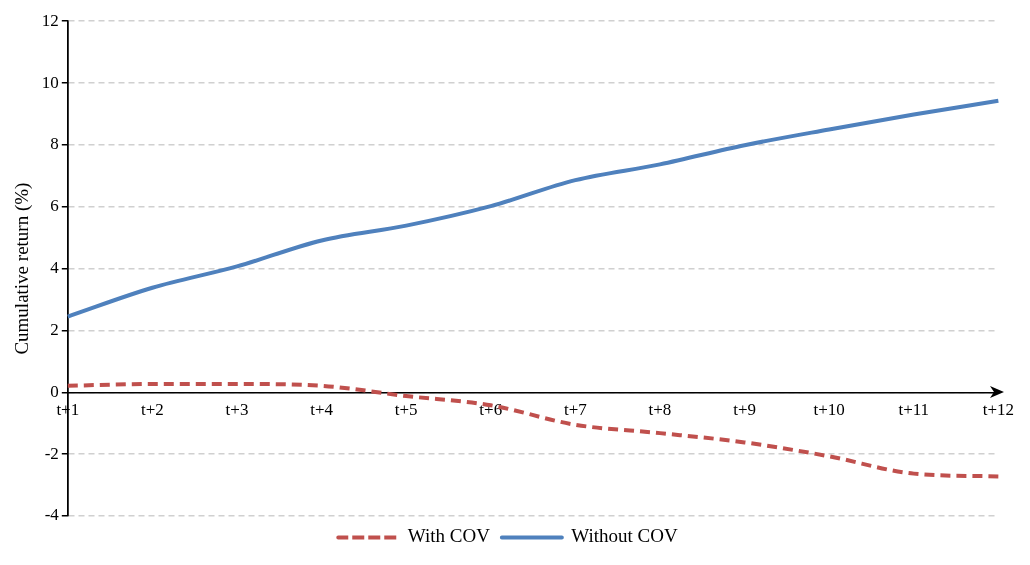 This screenshot has width=1030, height=565. I want to click on x-tick-label: t+3, so click(237, 409).